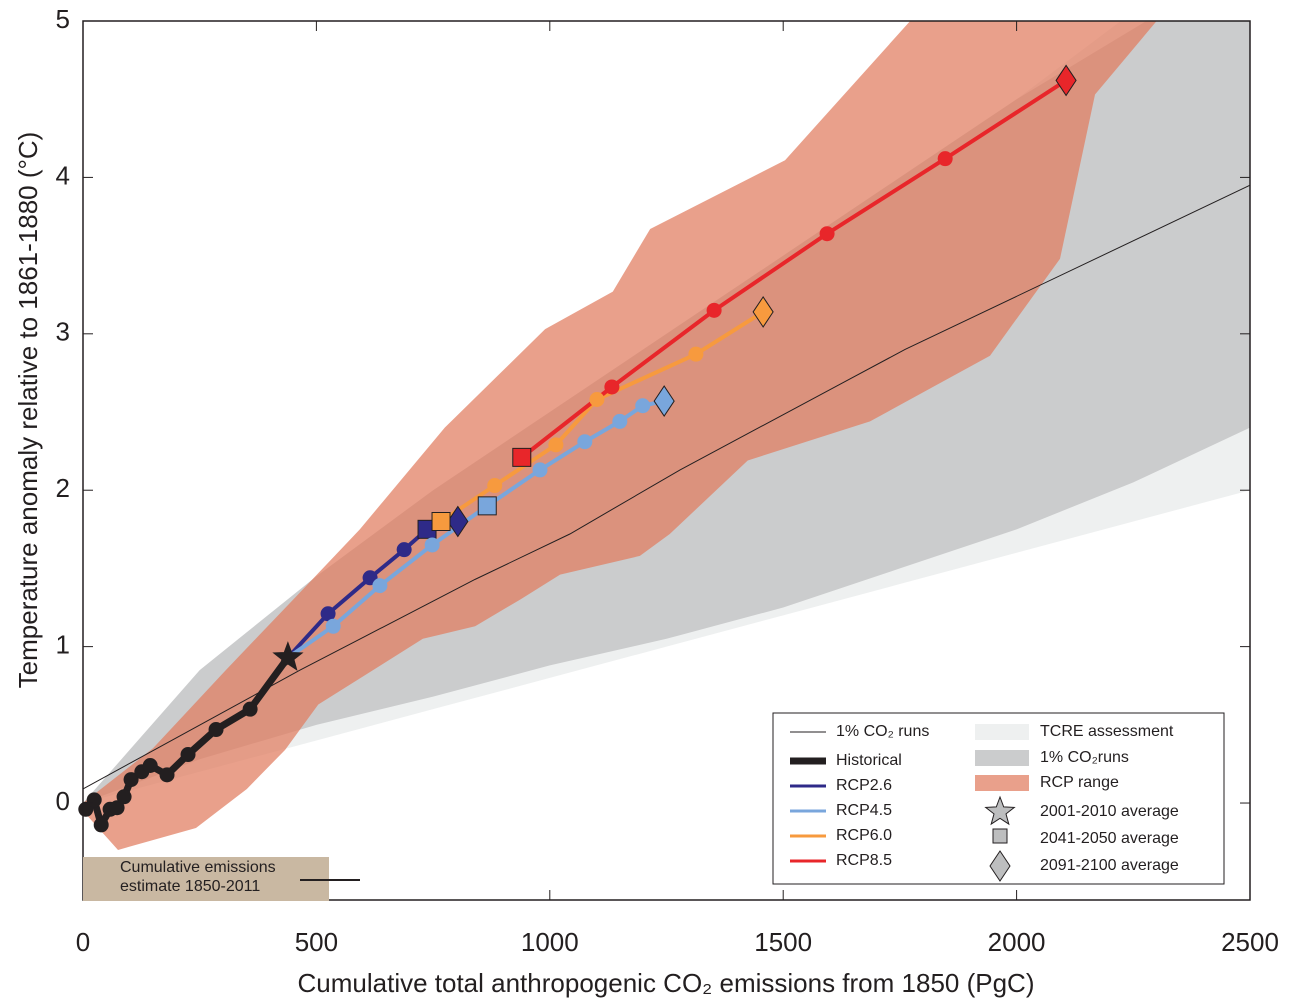  I want to click on y-tick-label: 4, so click(63, 175).